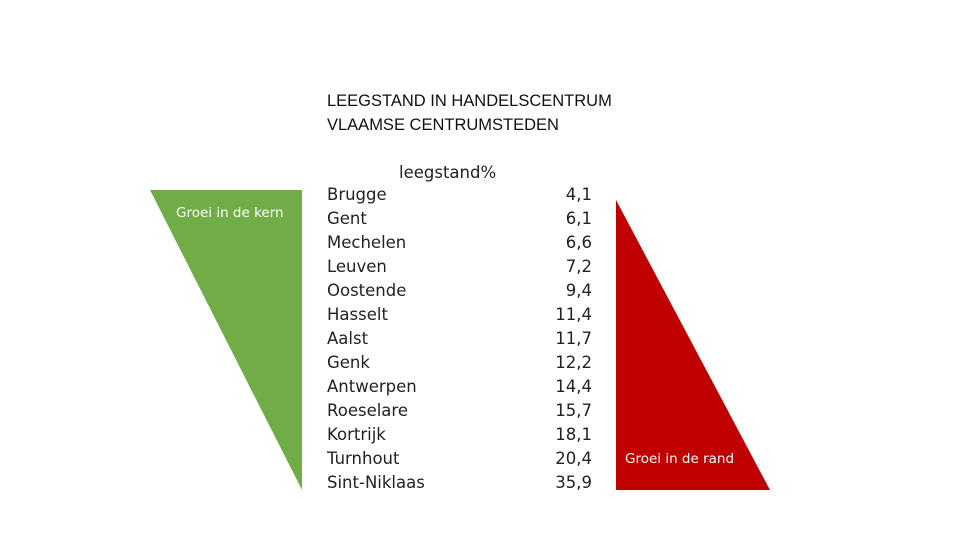 Image resolution: width=960 pixels, height=540 pixels. What do you see at coordinates (348, 338) in the screenshot?
I see `city-name: Aalst` at bounding box center [348, 338].